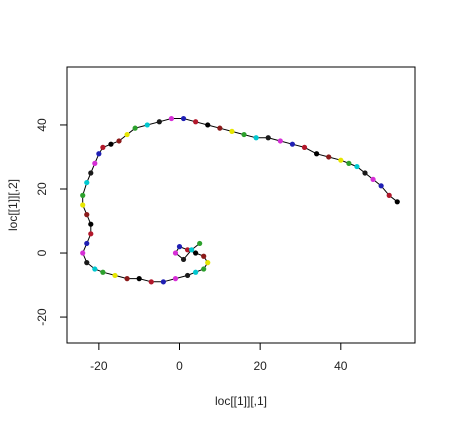  What do you see at coordinates (241, 401) in the screenshot?
I see `x-axis-label: loc[[1]][,1]` at bounding box center [241, 401].